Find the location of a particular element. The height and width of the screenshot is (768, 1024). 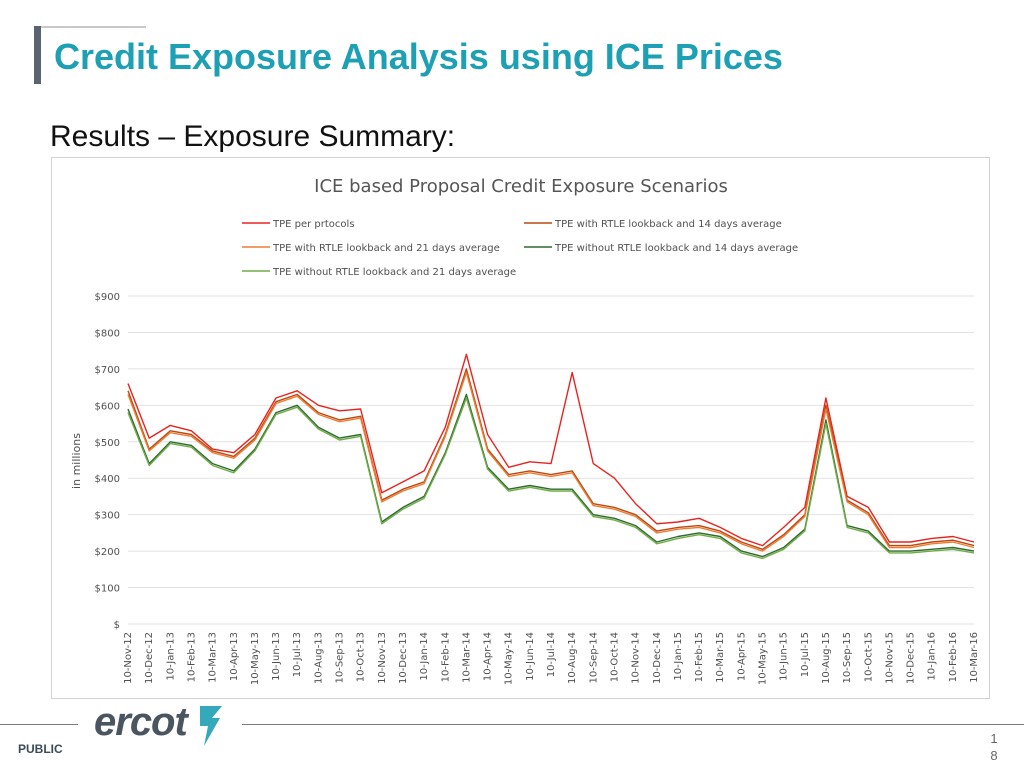

x-tick-label: 10-Mar-15 is located at coordinates (720, 657).